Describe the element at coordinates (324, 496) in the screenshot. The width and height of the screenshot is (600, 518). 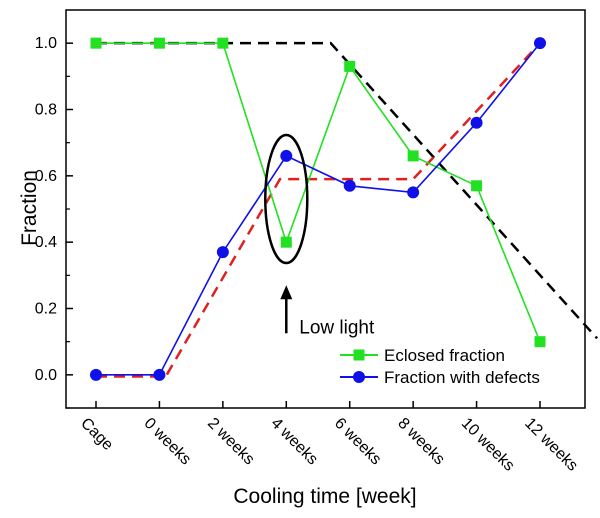
I see `x-axis-title: Cooling time [week]` at that location.